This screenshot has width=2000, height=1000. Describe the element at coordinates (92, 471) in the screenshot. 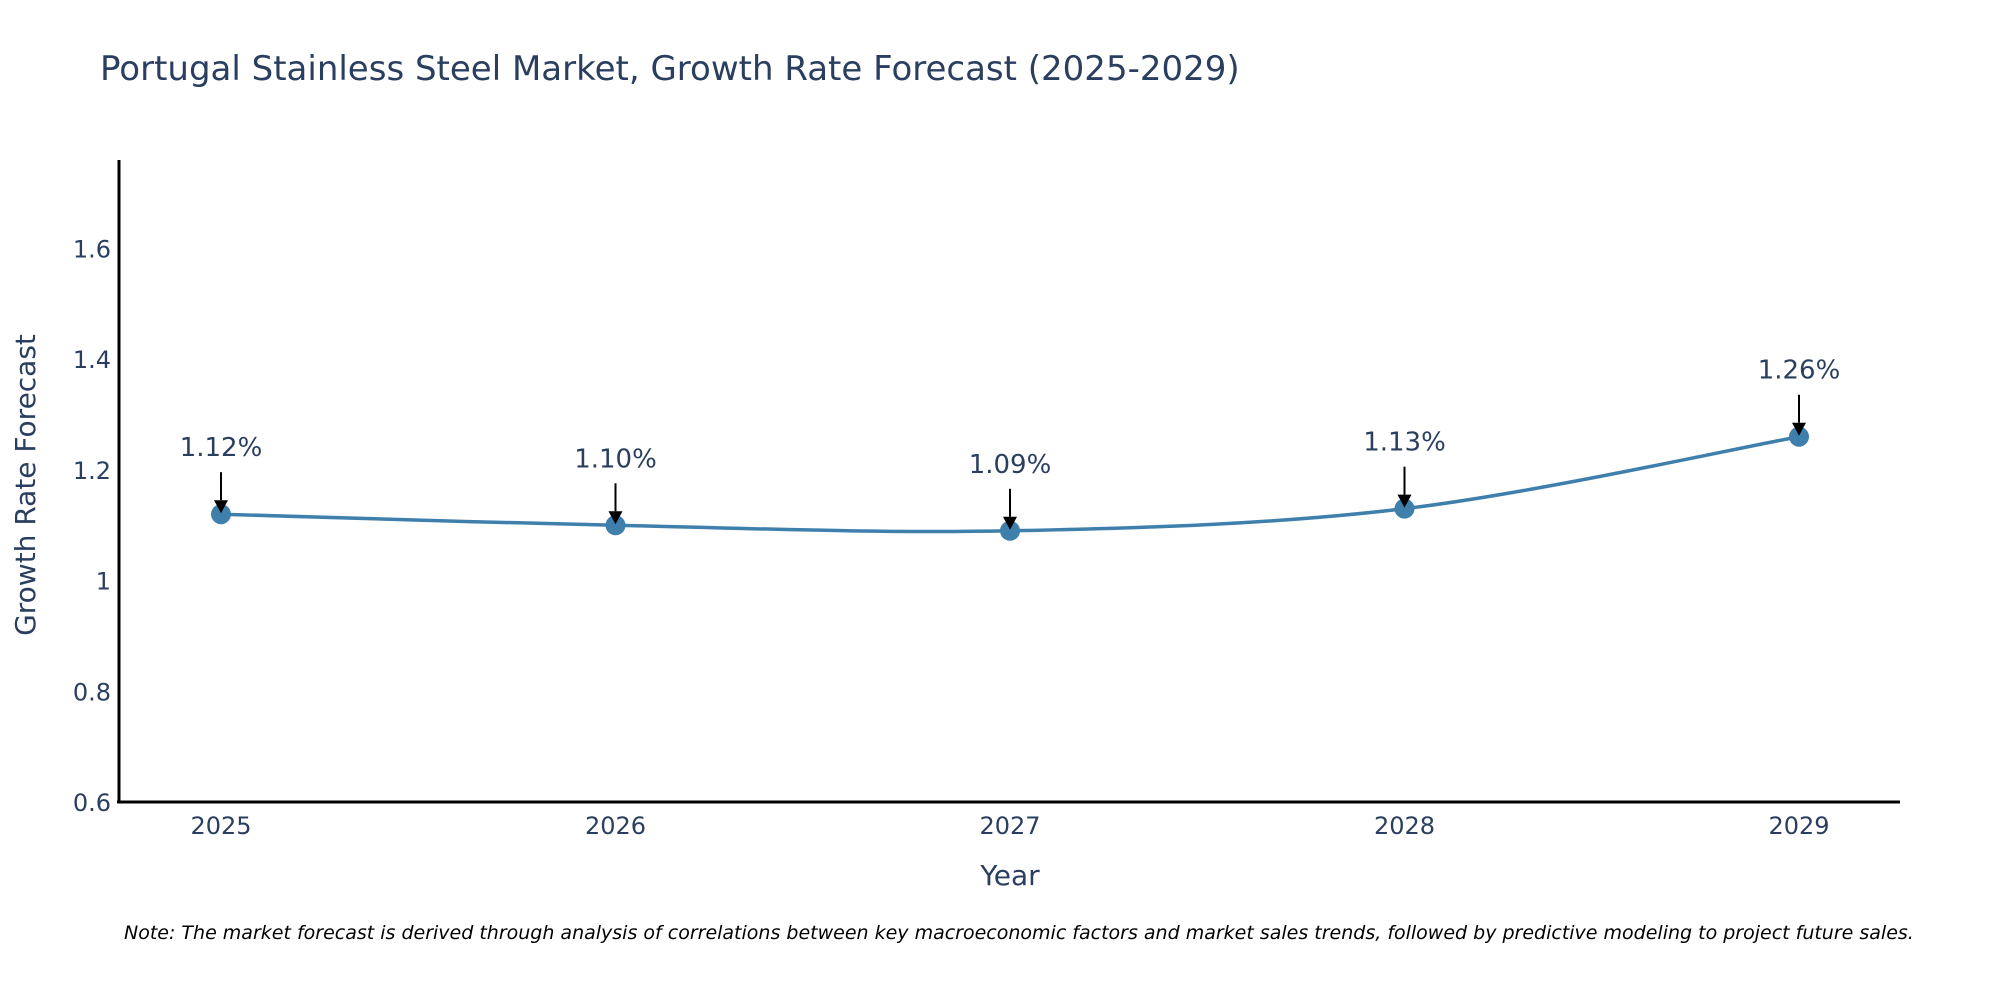

I see `y-tick-label: 1.2` at that location.